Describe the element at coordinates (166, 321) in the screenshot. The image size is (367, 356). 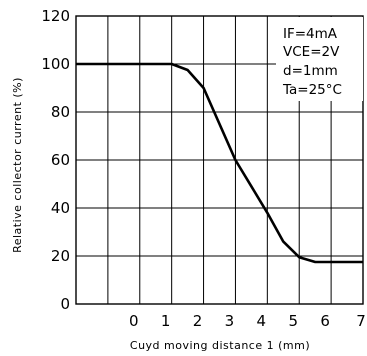
I see `x-tick-label: 1` at that location.